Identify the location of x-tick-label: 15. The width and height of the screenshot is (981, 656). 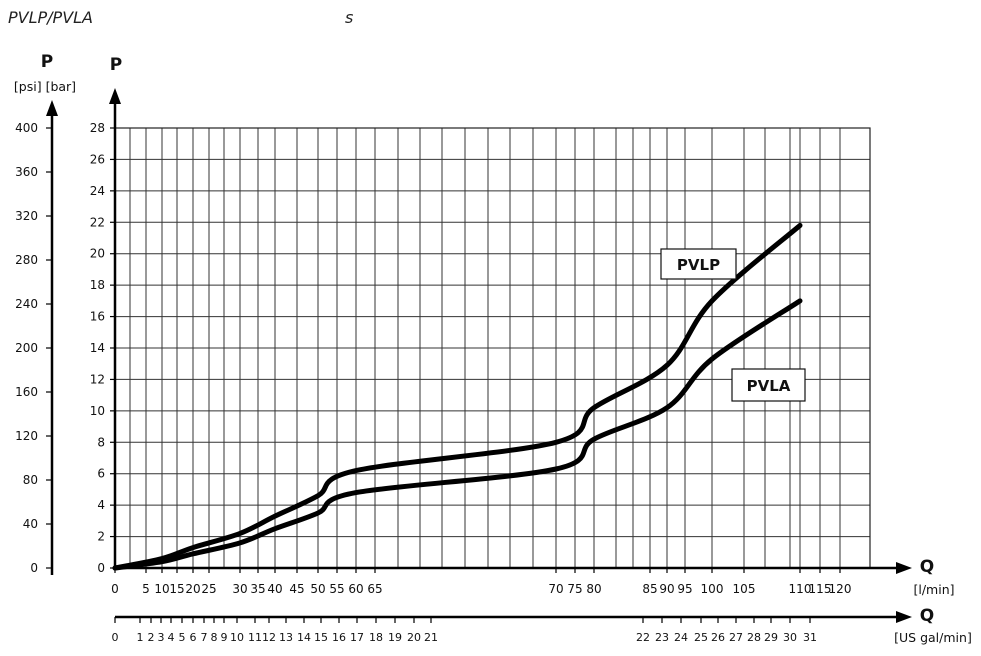
(176, 589).